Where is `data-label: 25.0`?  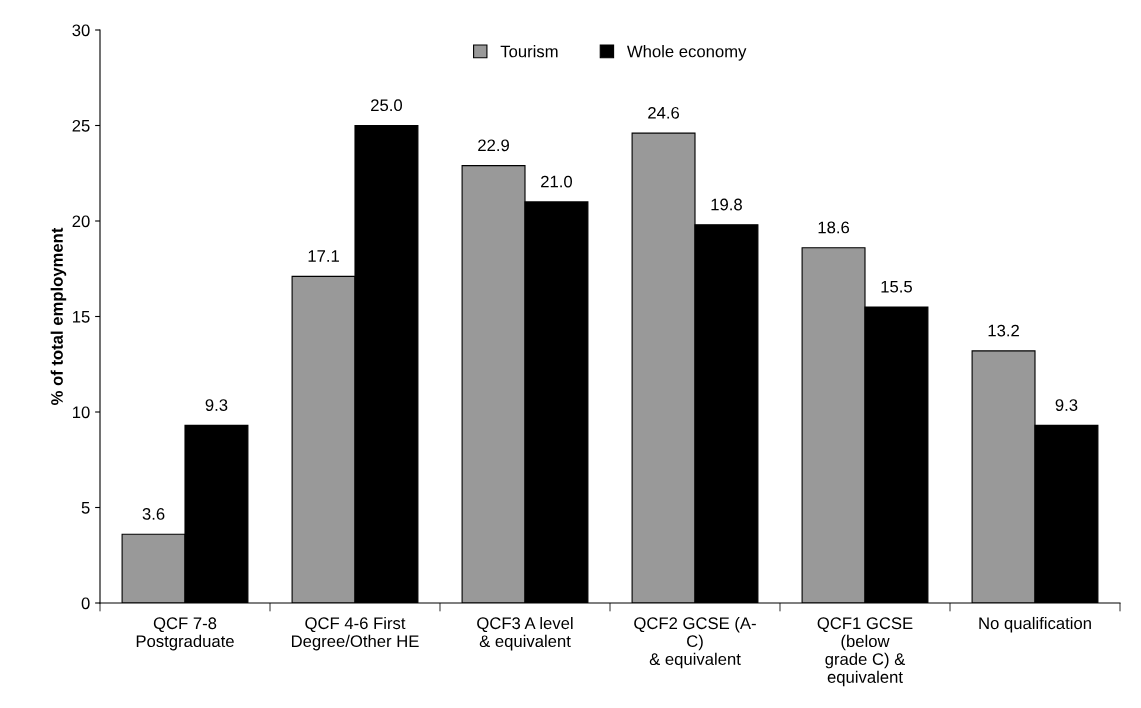 data-label: 25.0 is located at coordinates (387, 105).